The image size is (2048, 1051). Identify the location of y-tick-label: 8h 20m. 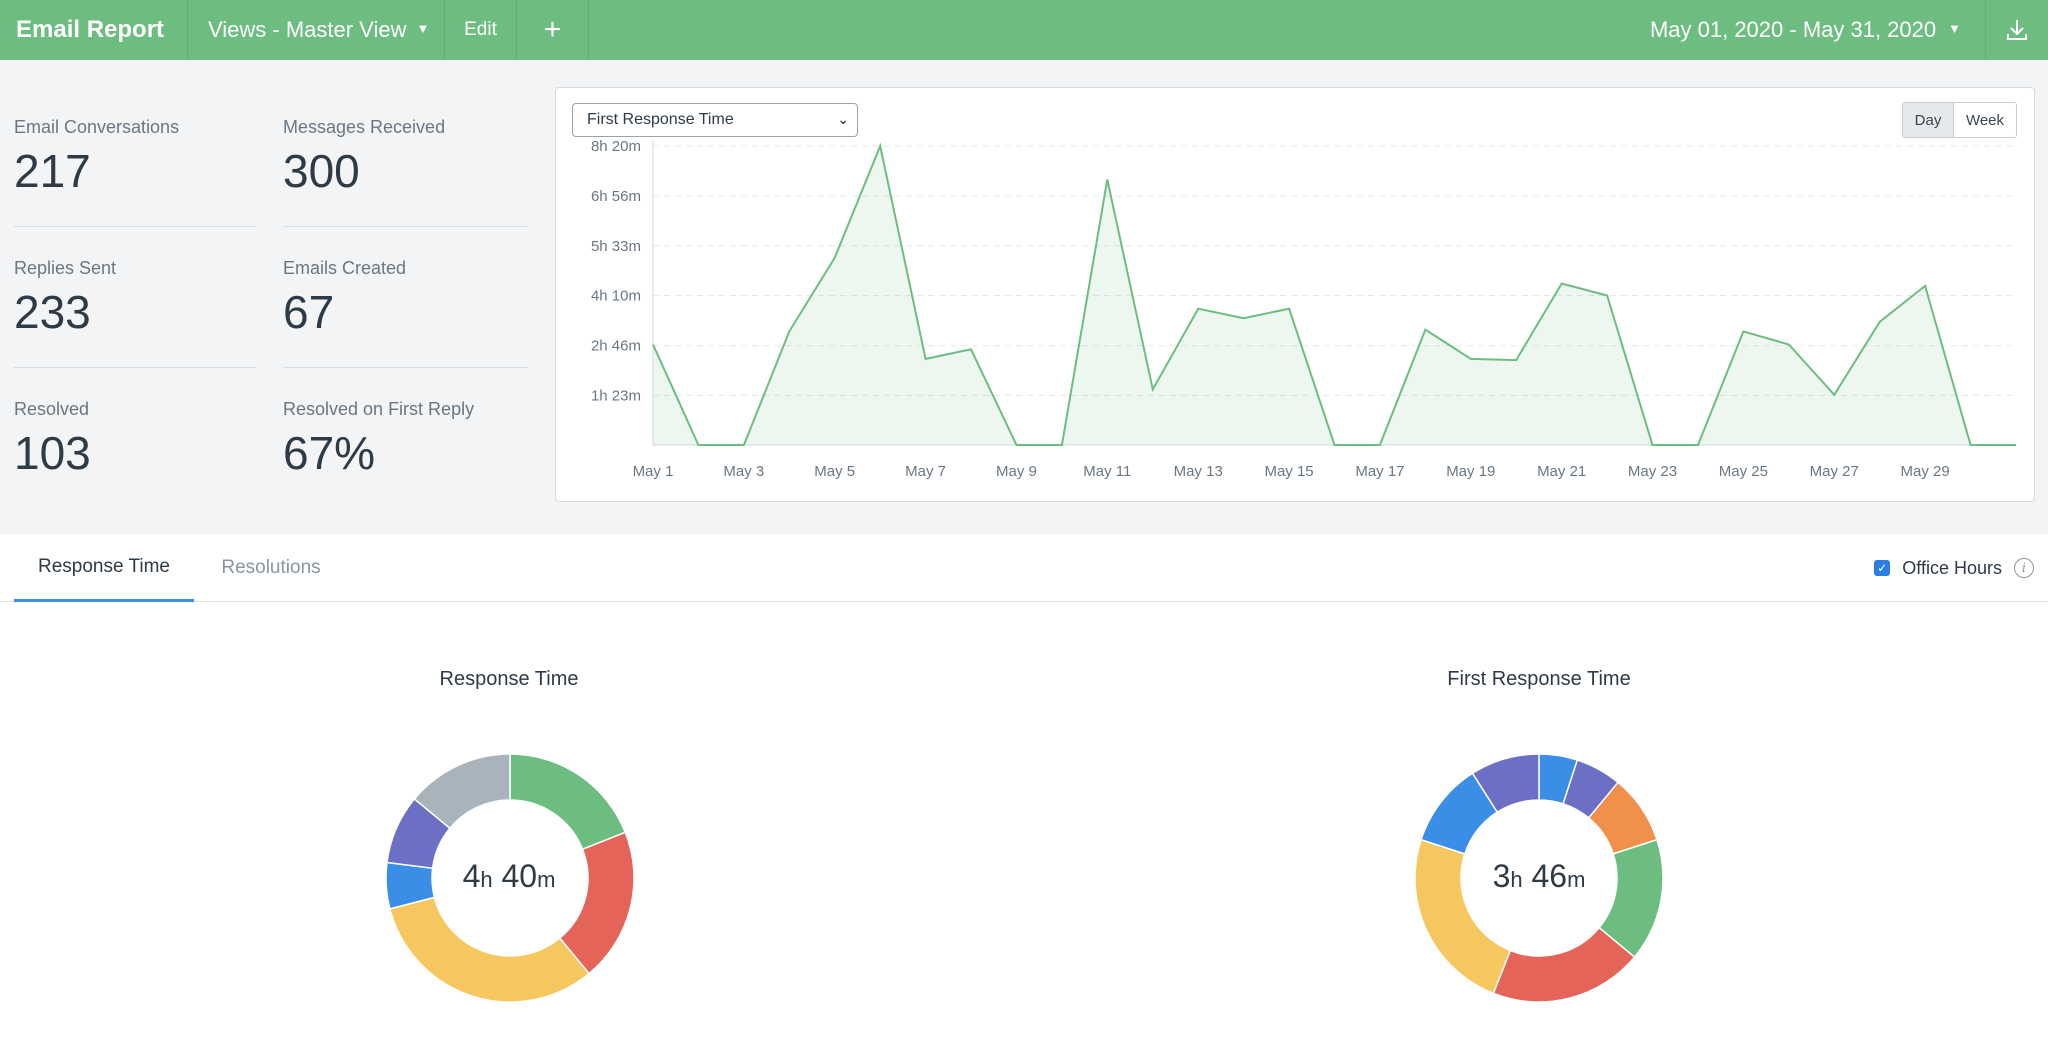
(616, 146).